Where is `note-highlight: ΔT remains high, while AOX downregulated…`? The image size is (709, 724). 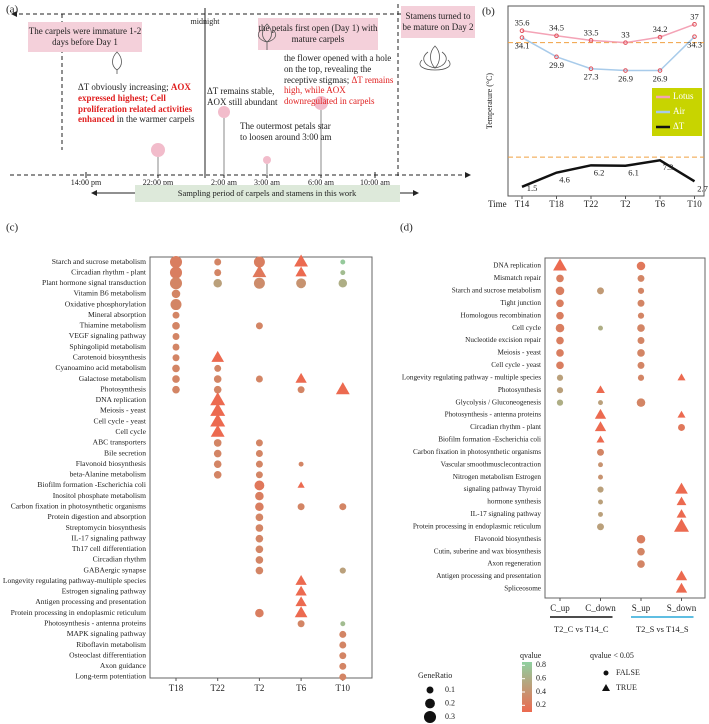
note-highlight: ΔT remains high, while AOX downregulated… is located at coordinates (339, 90).